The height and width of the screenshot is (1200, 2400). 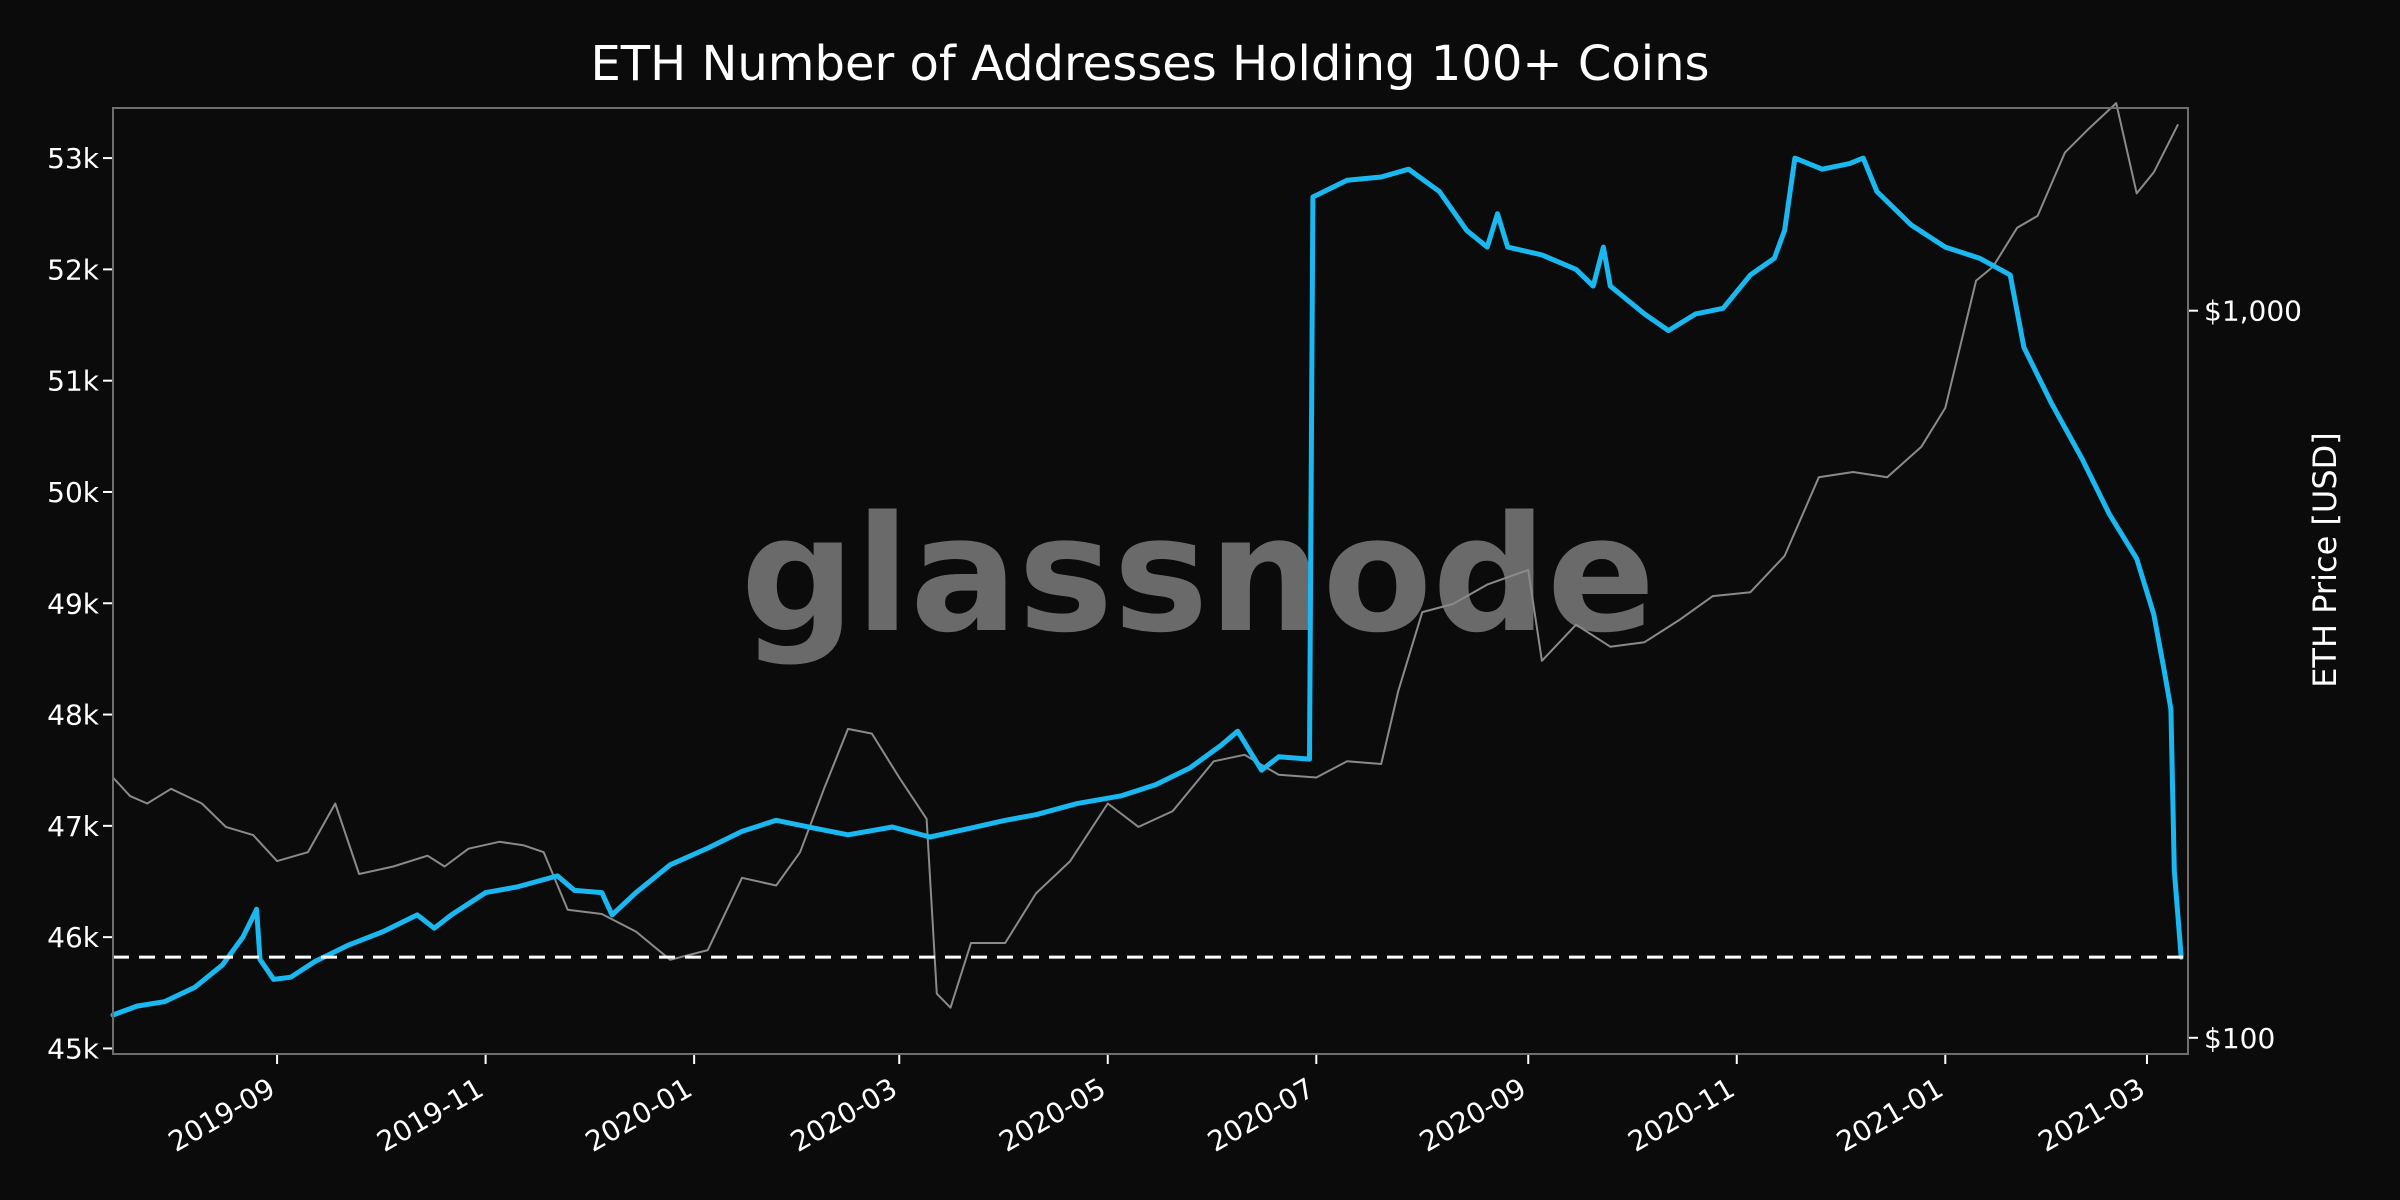 What do you see at coordinates (2239, 1038) in the screenshot?
I see `y2-tick-label: $100` at bounding box center [2239, 1038].